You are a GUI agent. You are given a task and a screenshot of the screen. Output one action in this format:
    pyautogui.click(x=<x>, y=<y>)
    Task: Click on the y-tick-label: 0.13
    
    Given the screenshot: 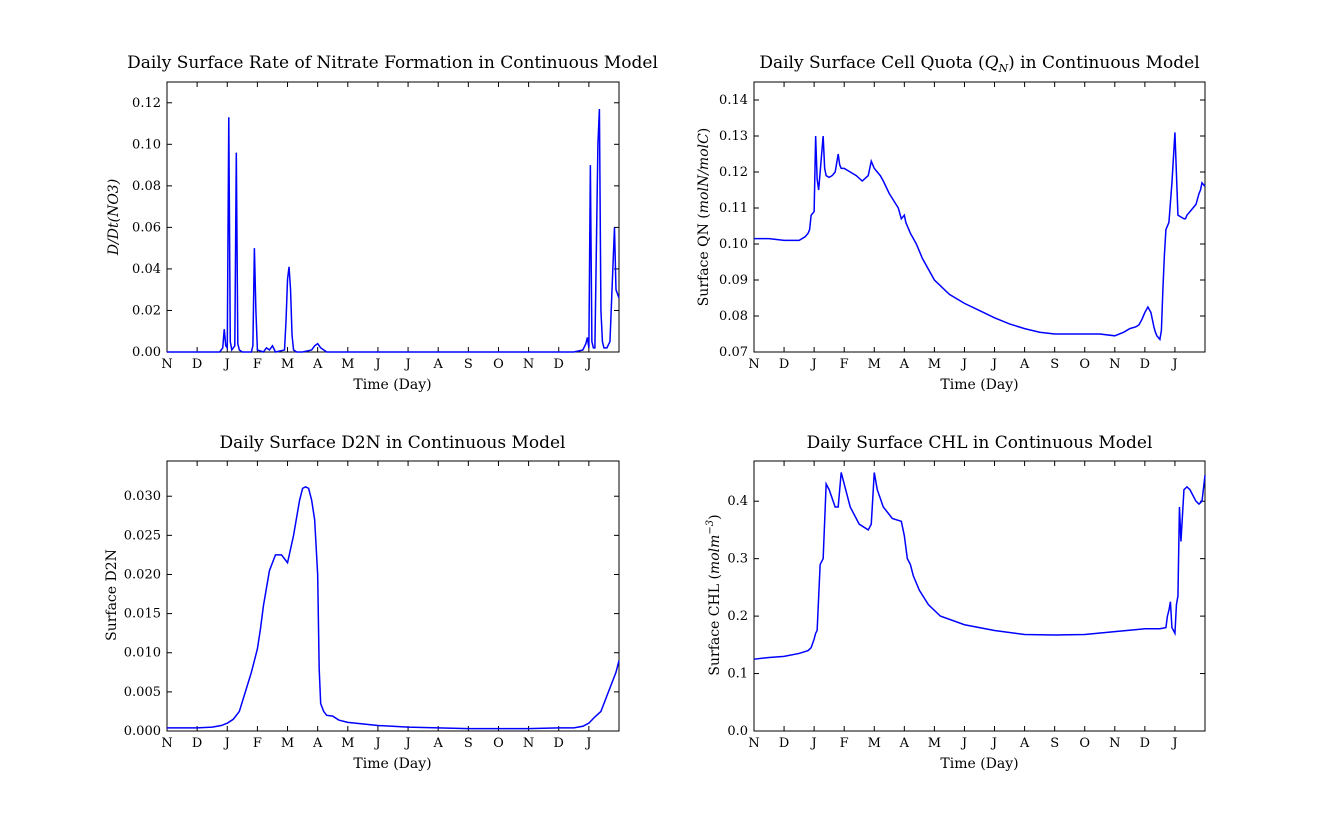 What is the action you would take?
    pyautogui.click(x=733, y=136)
    